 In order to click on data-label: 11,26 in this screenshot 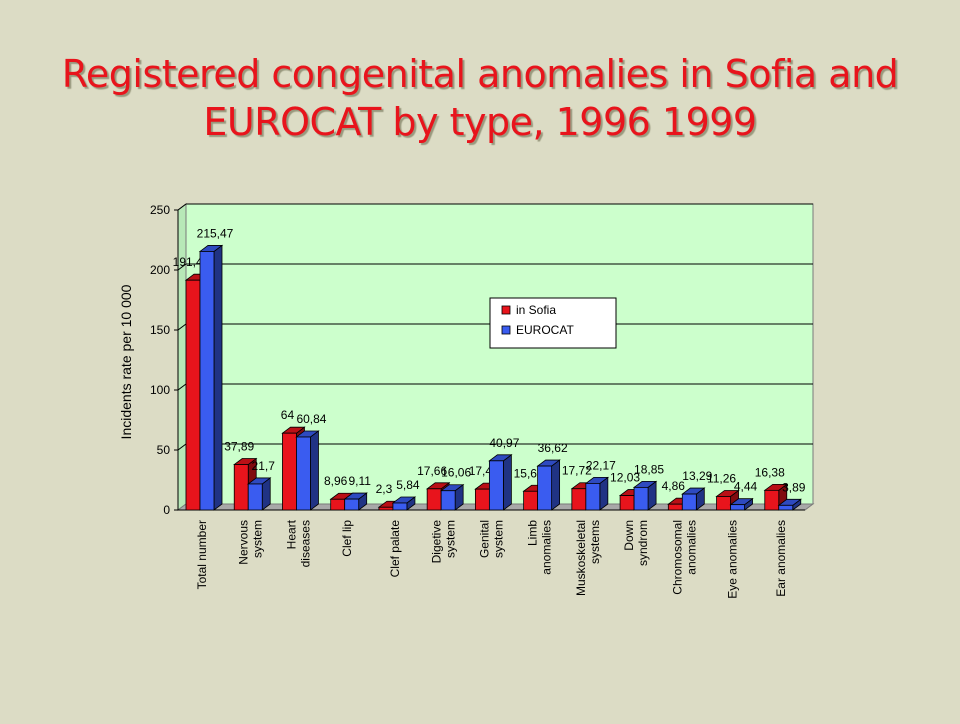, I will do `click(721, 478)`.